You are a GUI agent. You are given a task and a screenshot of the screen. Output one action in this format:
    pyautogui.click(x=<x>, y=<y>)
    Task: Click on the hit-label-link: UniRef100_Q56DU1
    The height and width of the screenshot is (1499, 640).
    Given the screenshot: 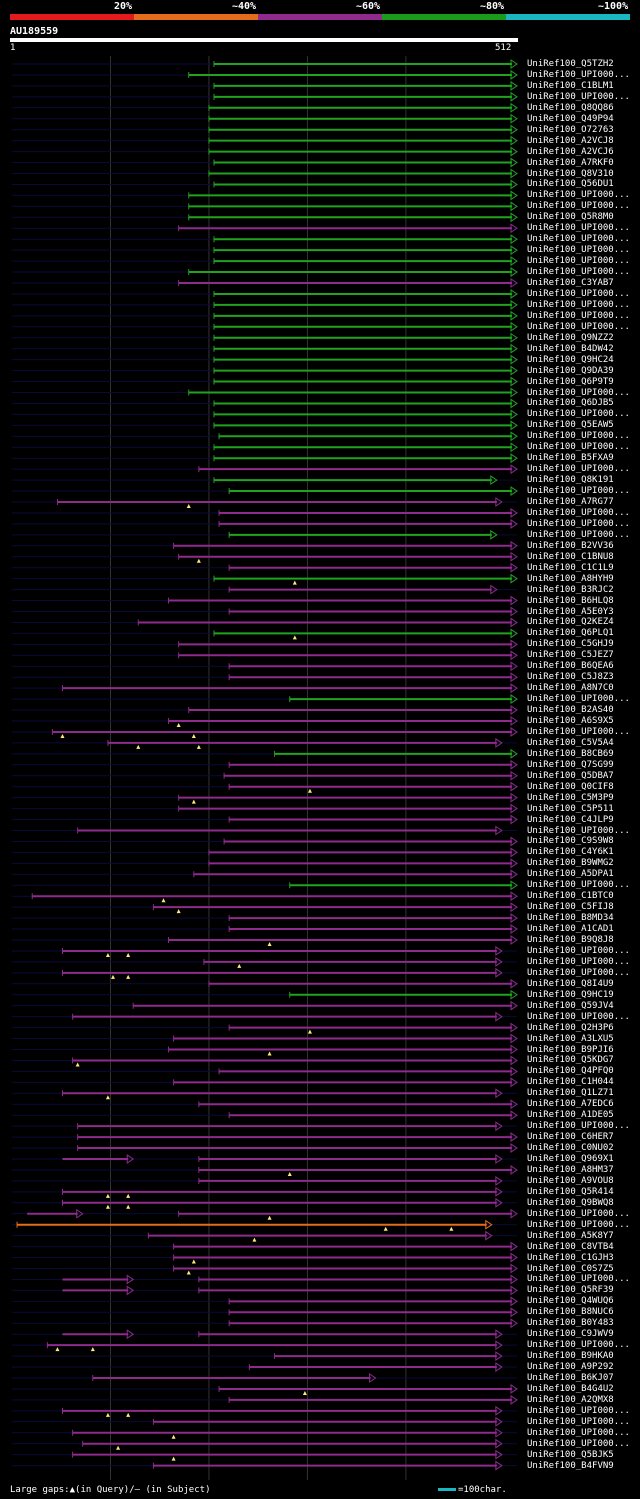 What is the action you would take?
    pyautogui.click(x=570, y=184)
    